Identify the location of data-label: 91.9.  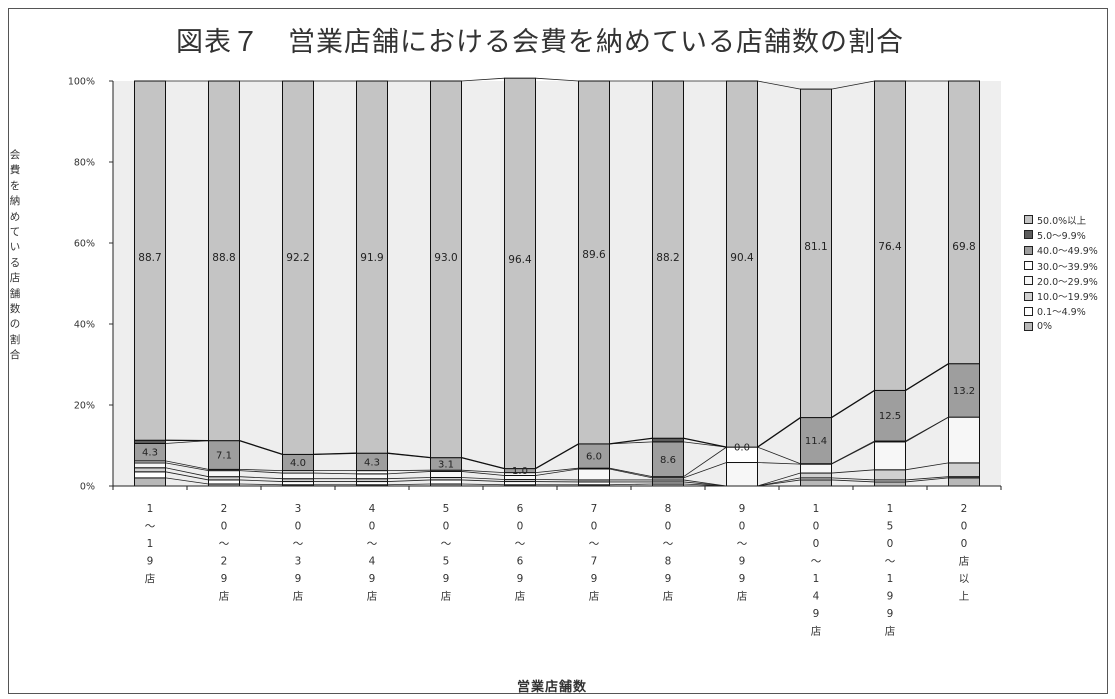
(371, 258).